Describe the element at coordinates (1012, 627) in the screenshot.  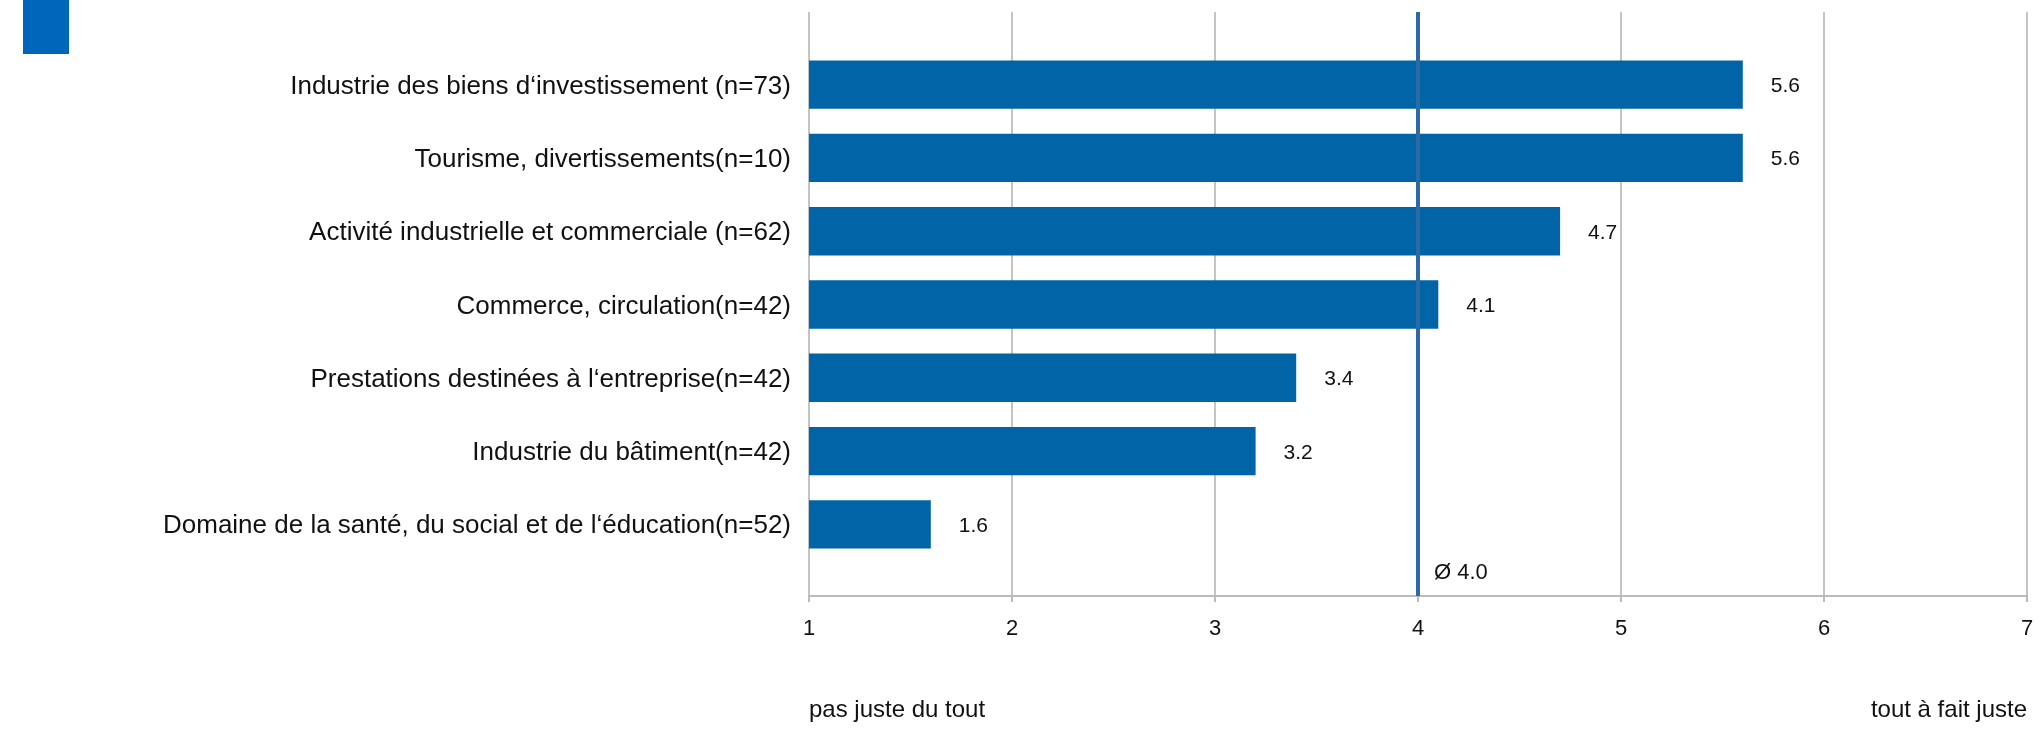
I see `x-tick-label: 2` at that location.